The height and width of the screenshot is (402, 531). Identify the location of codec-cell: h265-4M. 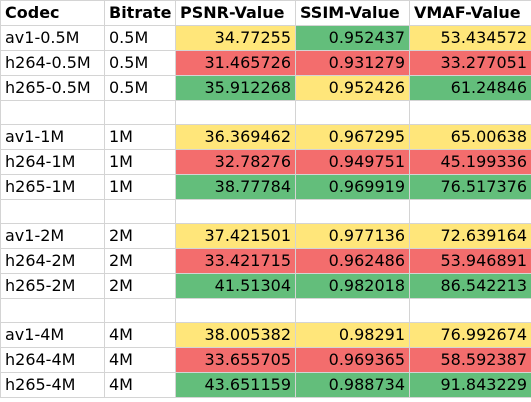
(52, 385).